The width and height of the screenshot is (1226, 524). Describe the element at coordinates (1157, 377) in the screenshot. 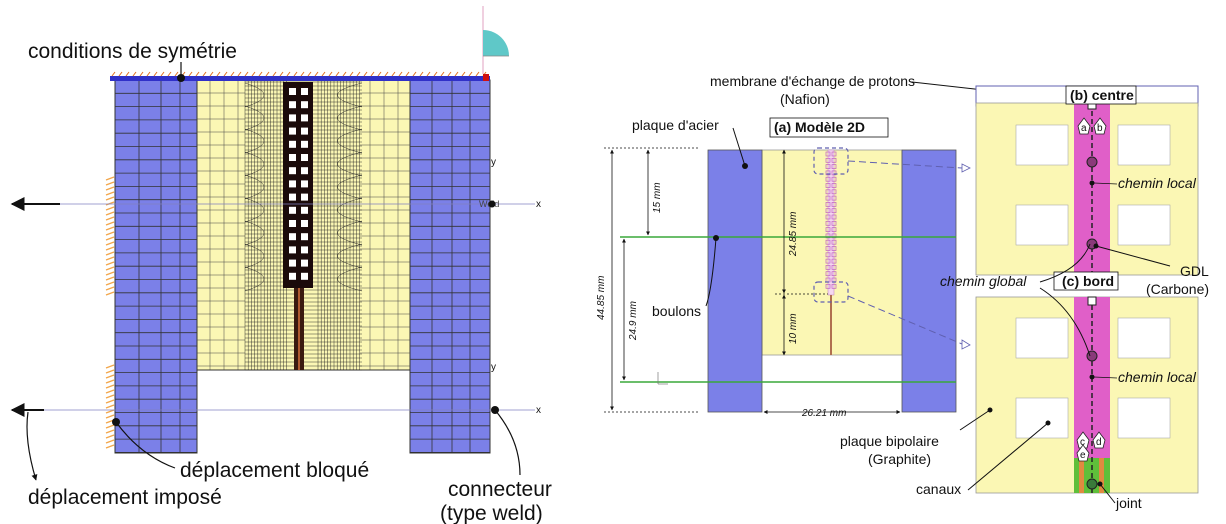

I see `local-path-label-c: chemin local` at that location.